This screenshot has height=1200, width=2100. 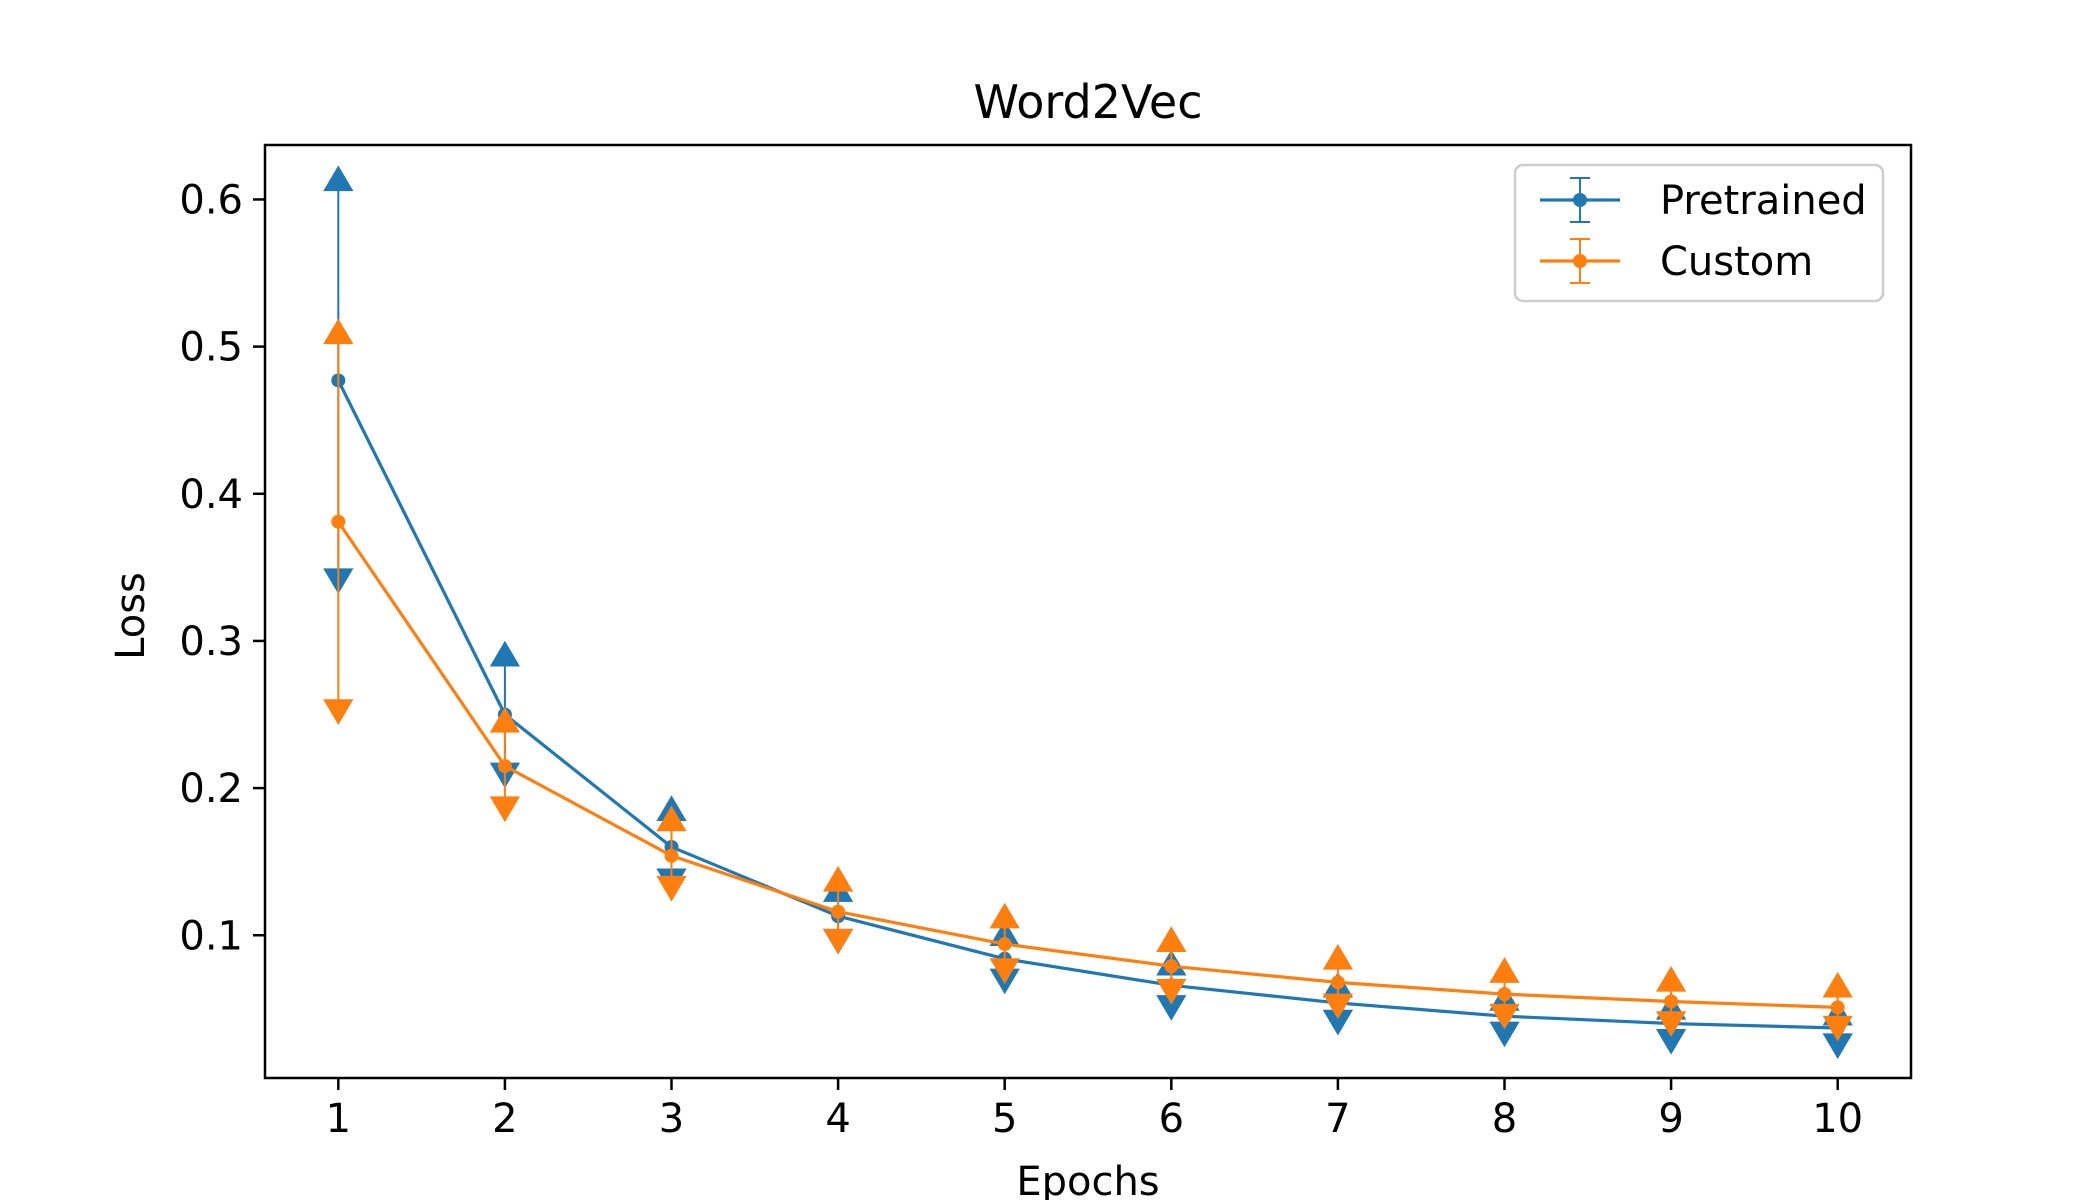 I want to click on x-tick-label: 2, so click(x=504, y=1119).